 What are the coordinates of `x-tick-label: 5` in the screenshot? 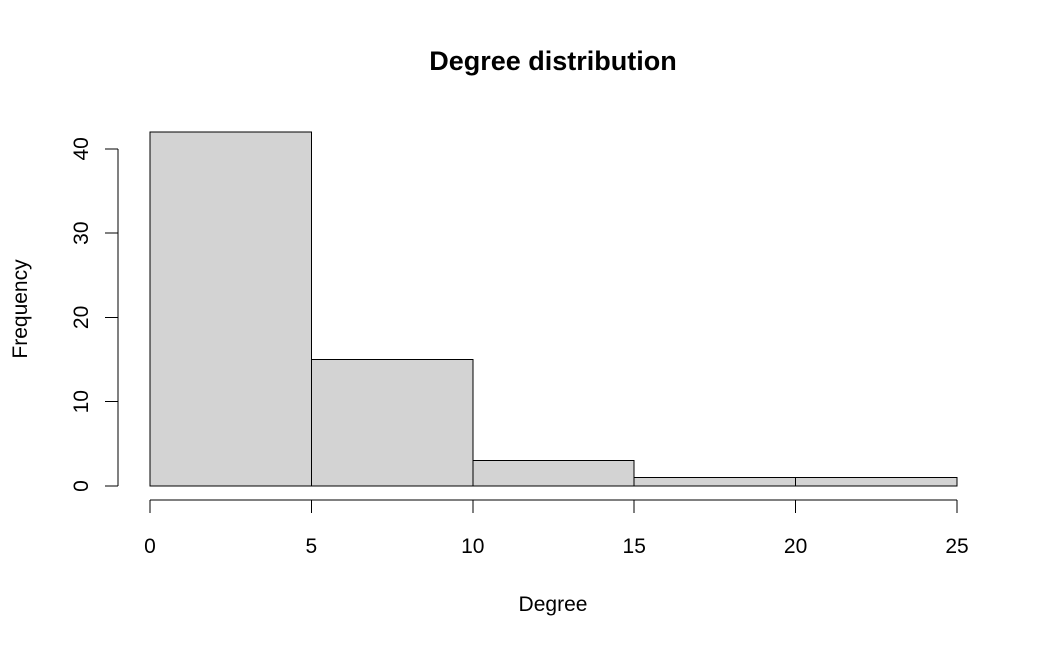 It's located at (312, 546).